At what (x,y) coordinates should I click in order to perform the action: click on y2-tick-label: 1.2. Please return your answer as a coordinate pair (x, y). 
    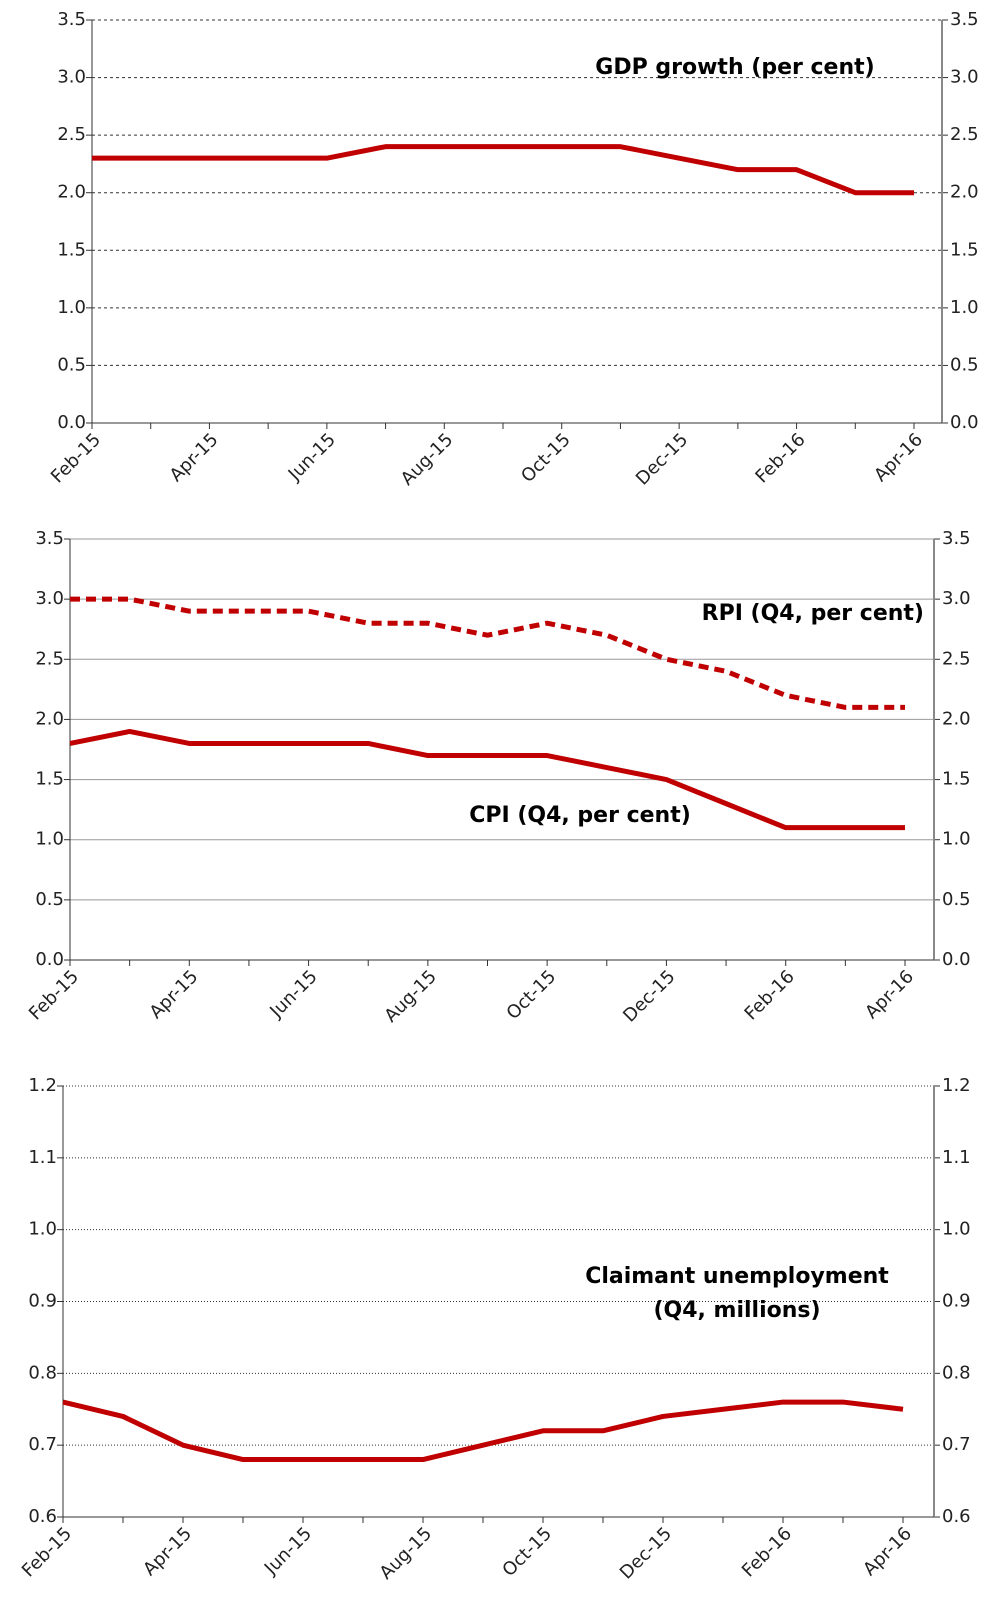
    Looking at the image, I should click on (956, 1085).